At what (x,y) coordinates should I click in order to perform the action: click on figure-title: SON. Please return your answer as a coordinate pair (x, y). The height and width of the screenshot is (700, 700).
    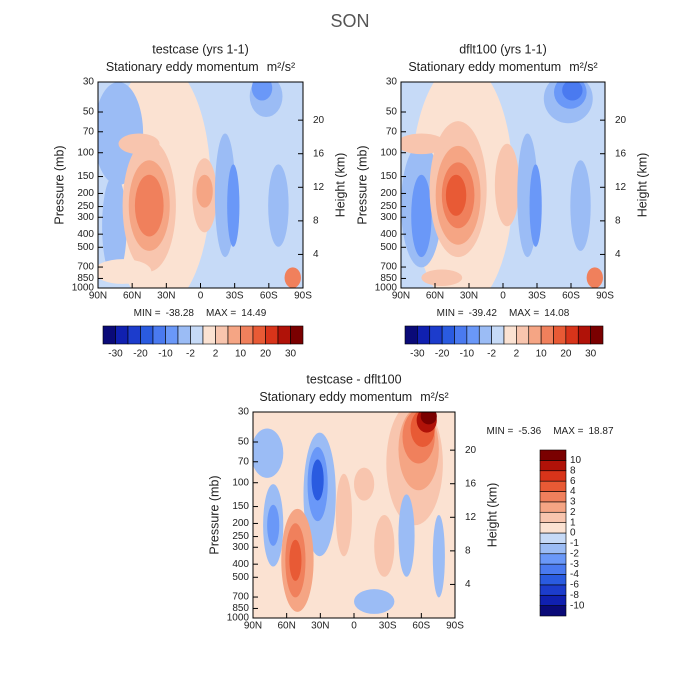
    Looking at the image, I should click on (349, 21).